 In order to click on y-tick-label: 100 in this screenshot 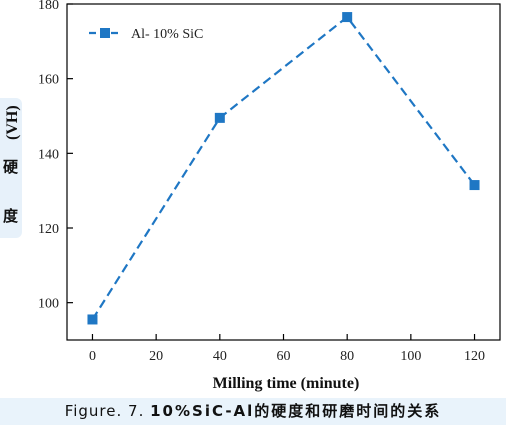, I will do `click(48, 304)`.